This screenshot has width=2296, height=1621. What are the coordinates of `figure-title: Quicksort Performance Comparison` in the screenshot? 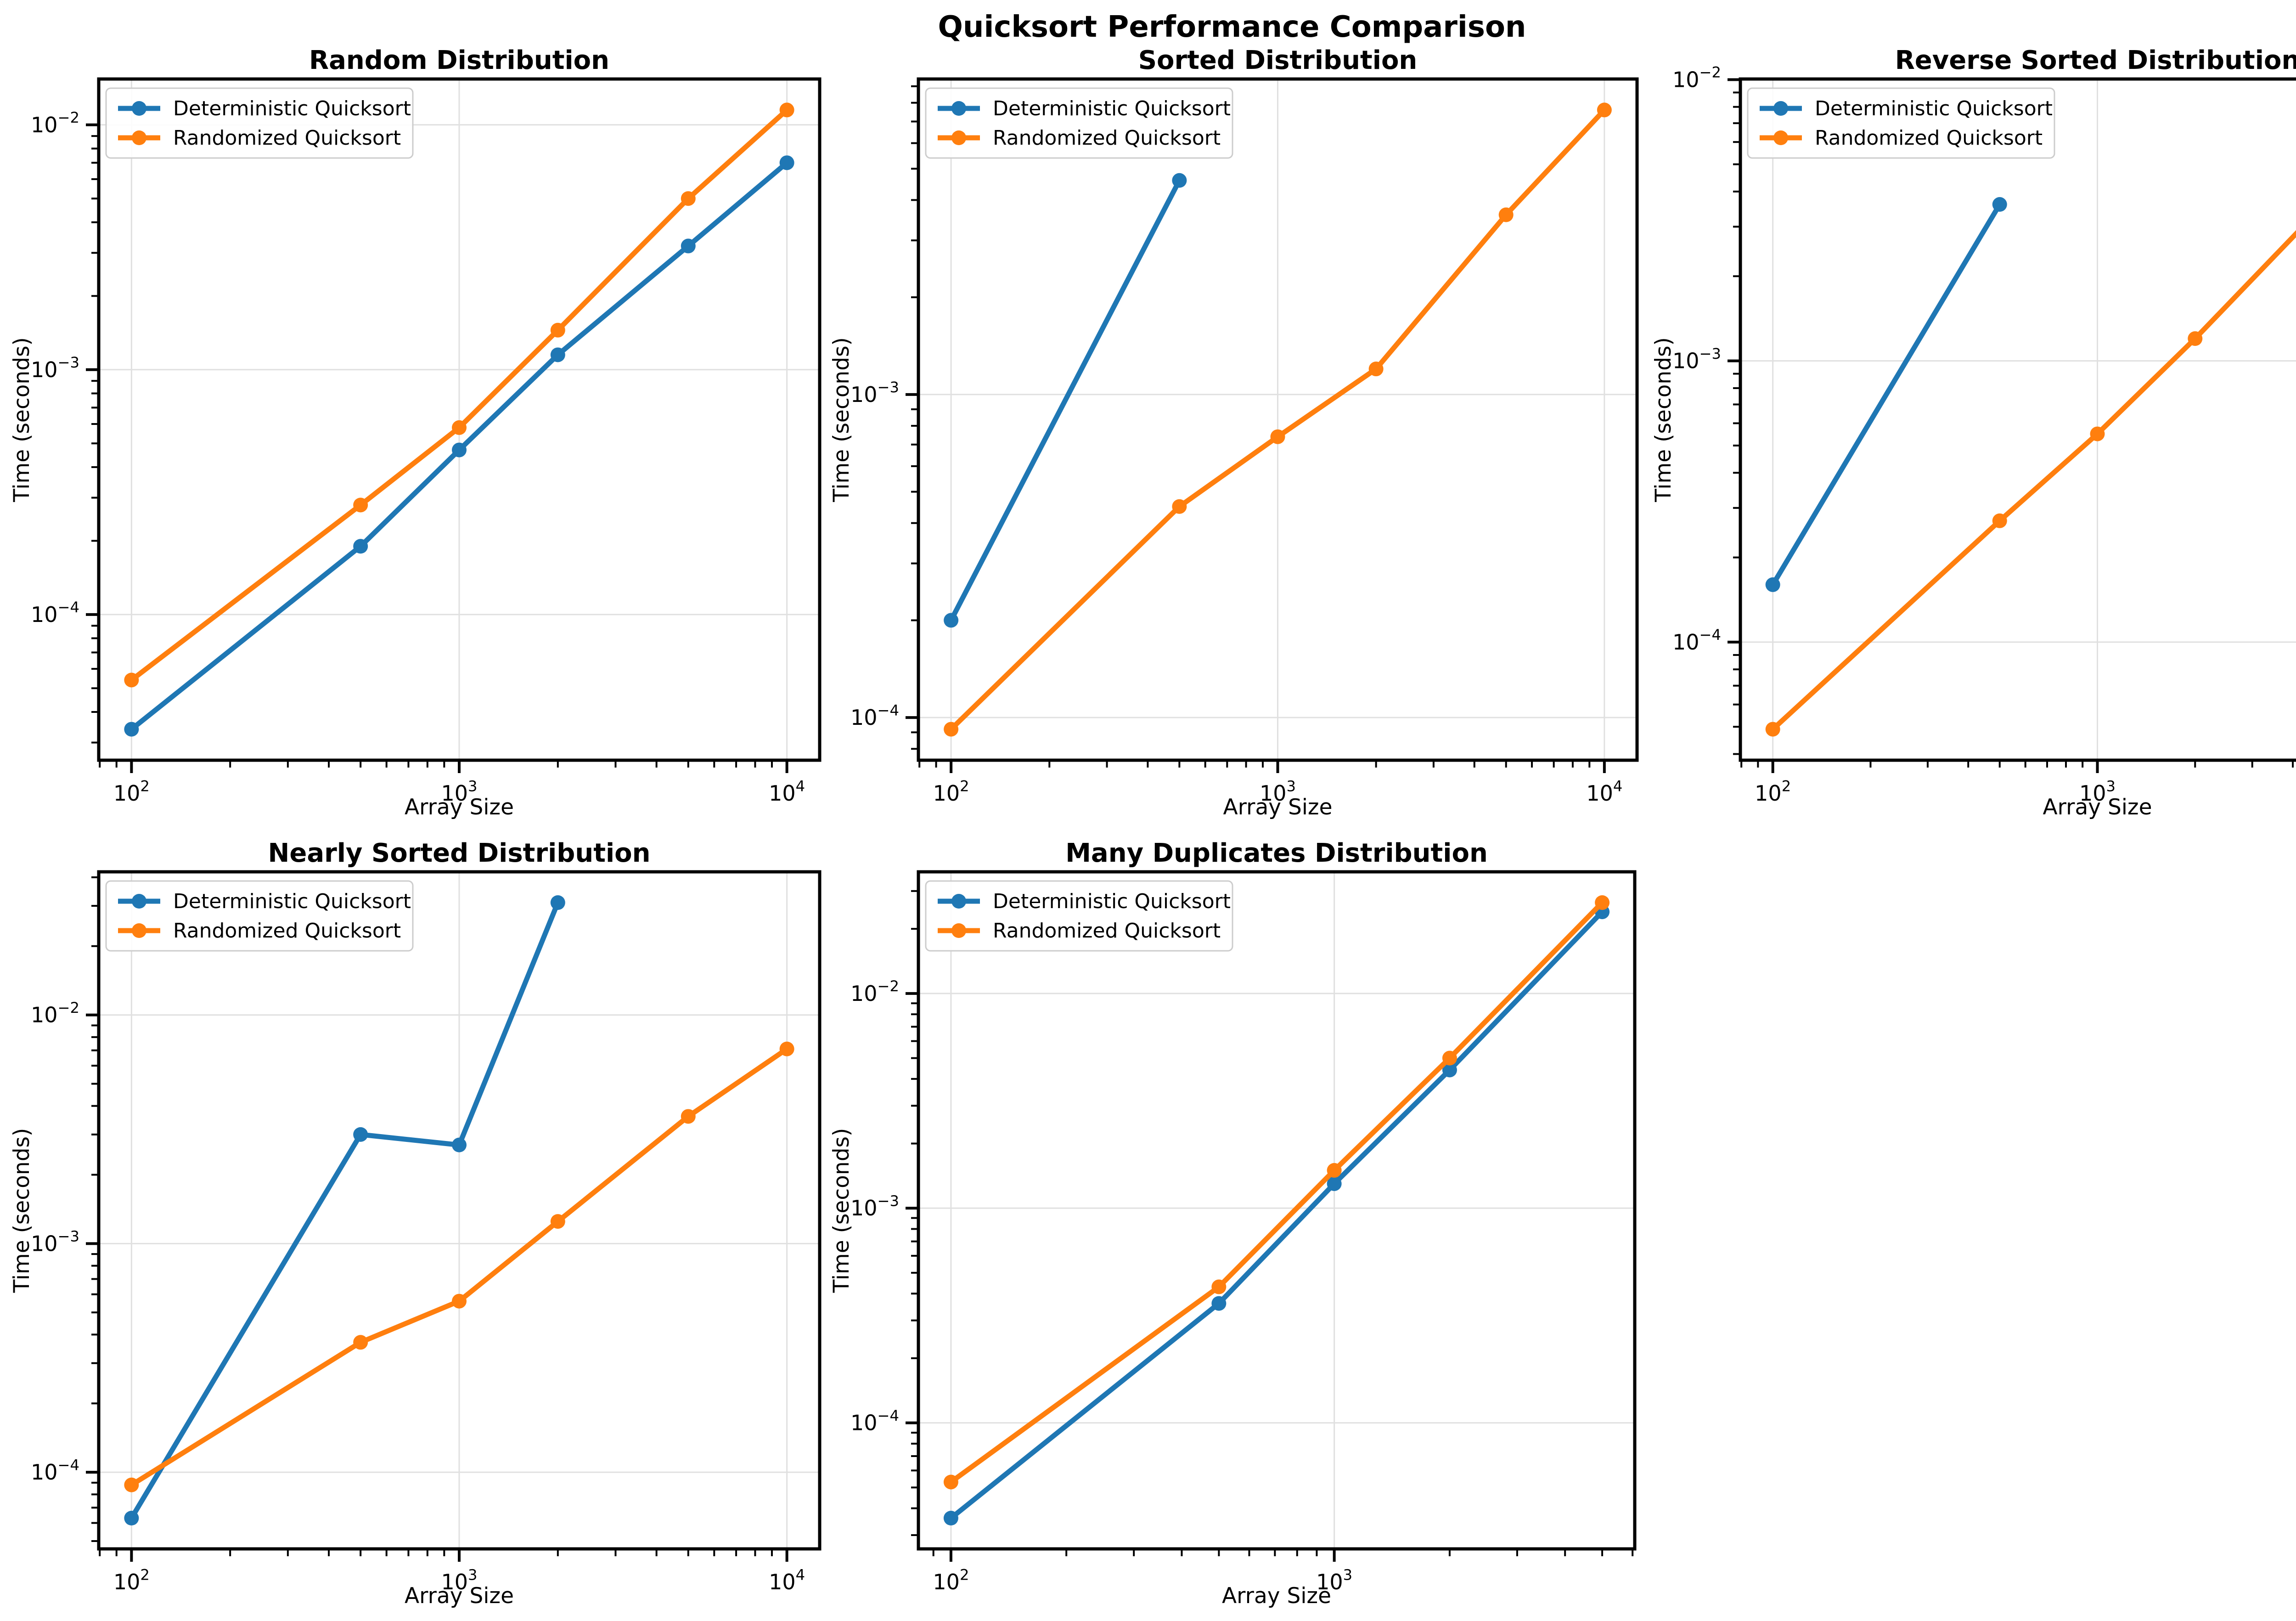 It's located at (1232, 27).